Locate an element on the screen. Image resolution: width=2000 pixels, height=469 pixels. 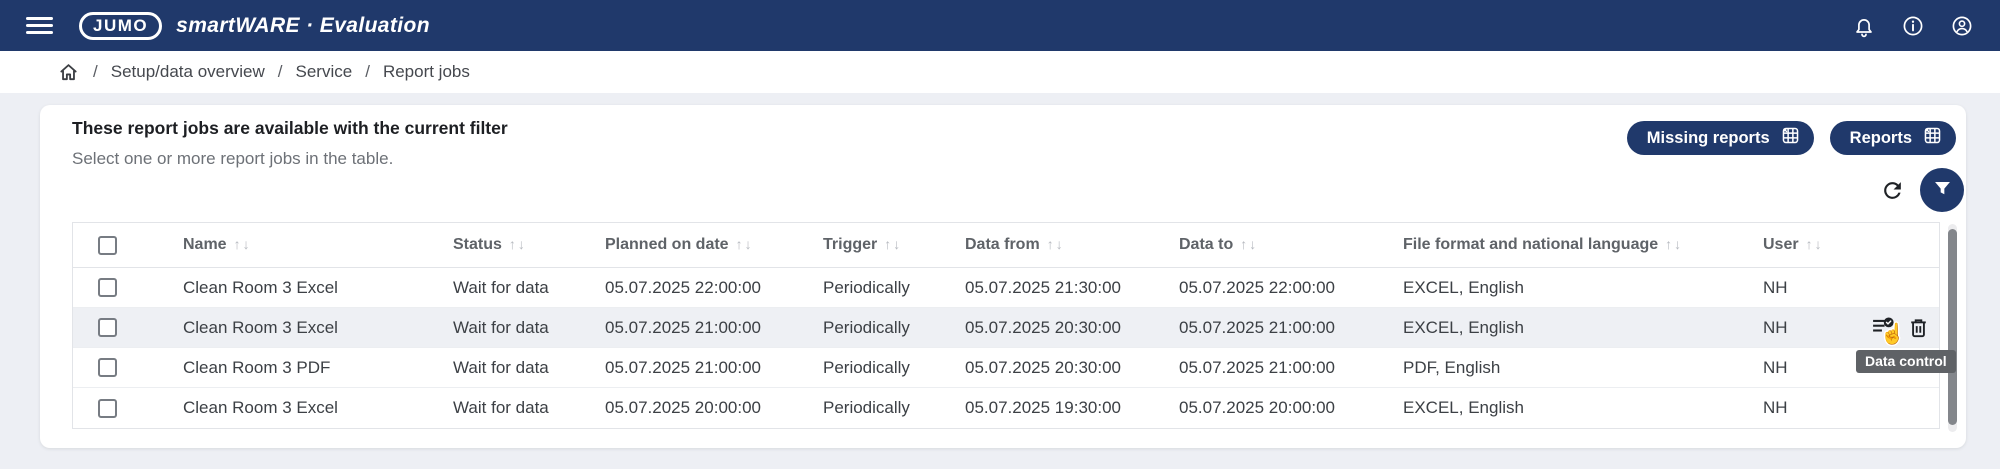
topbar-actions is located at coordinates (1913, 26).